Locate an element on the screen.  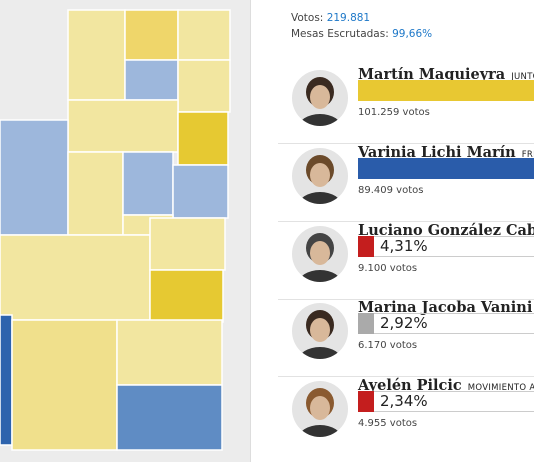
candidate-name: Varinia Lichi Marín FRE is located at coordinates (446, 152).